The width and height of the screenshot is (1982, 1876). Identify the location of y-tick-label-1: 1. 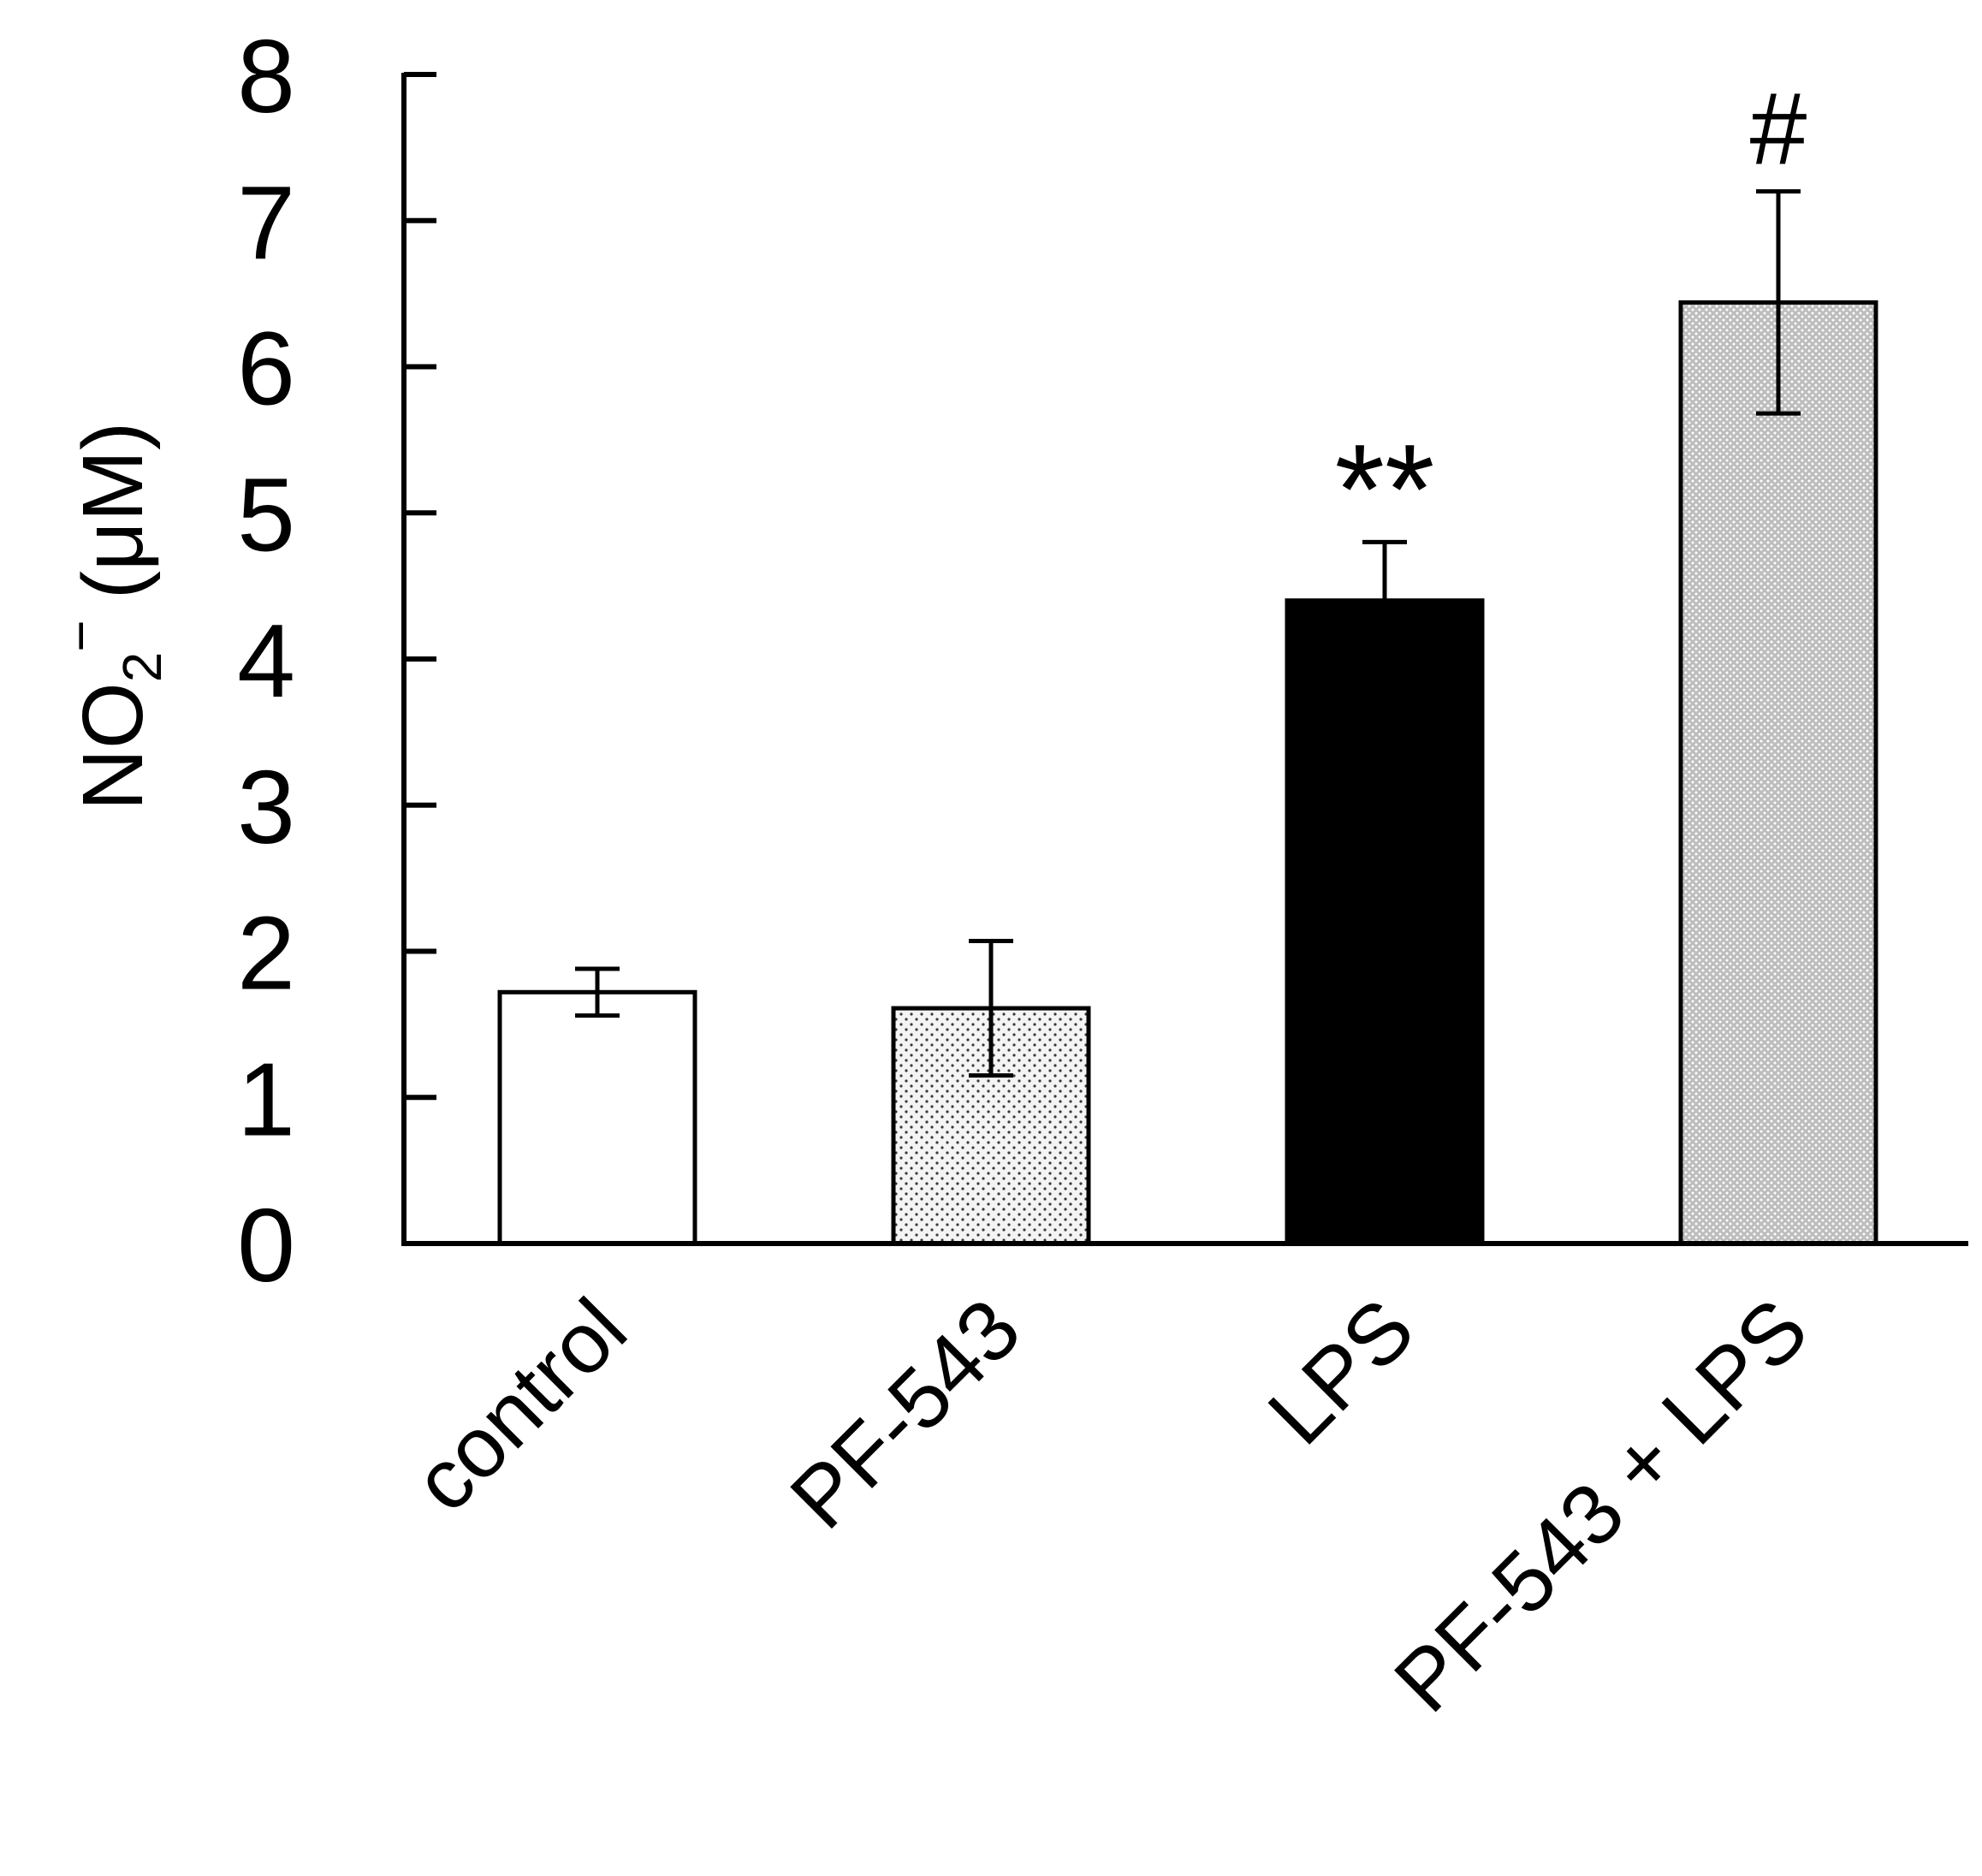
(266, 1099).